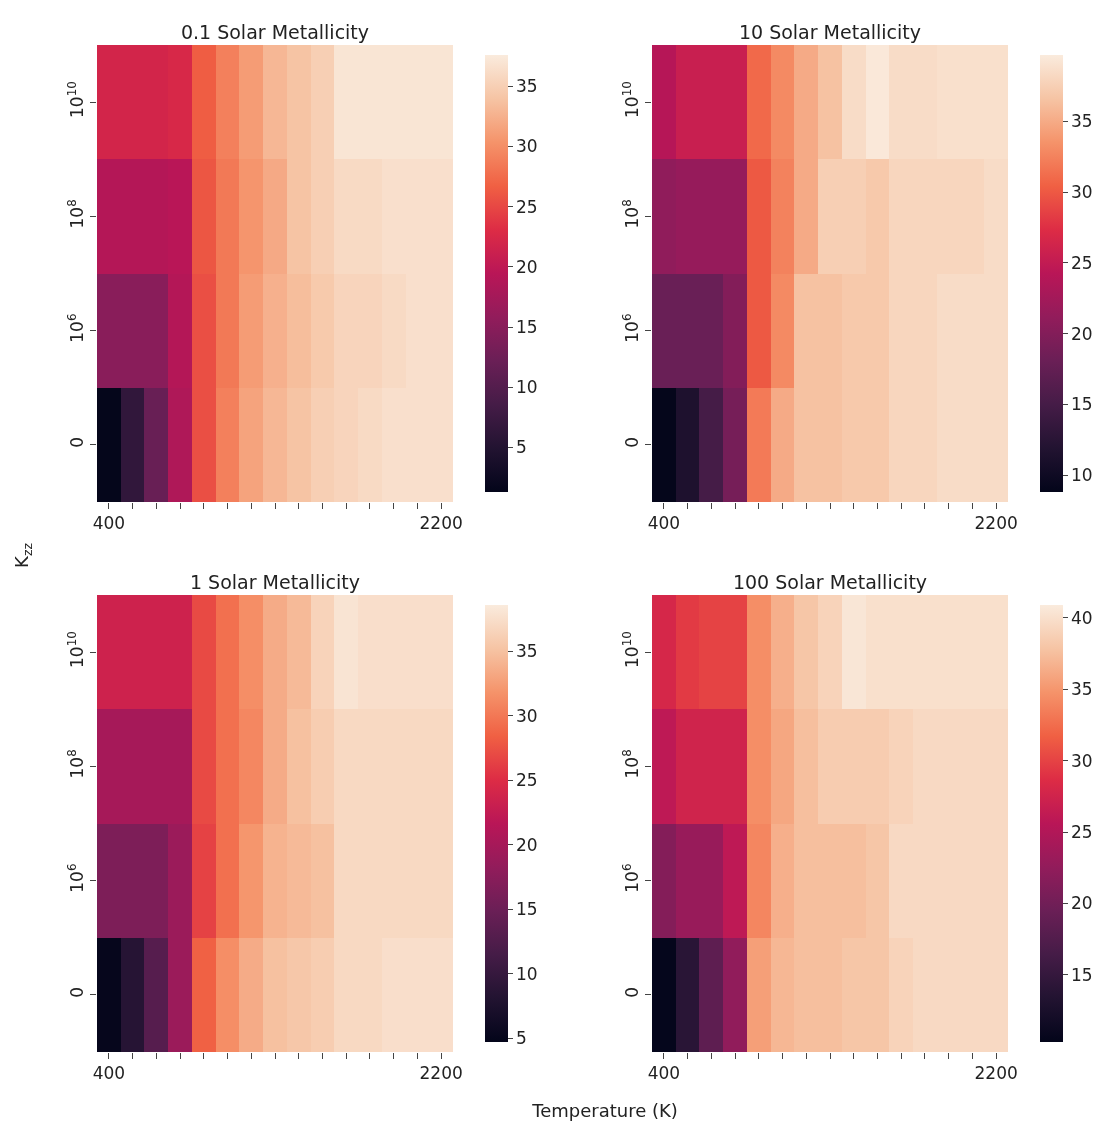 This screenshot has height=1128, width=1120. What do you see at coordinates (830, 582) in the screenshot?
I see `chart-title: 100 Solar Metallicity` at bounding box center [830, 582].